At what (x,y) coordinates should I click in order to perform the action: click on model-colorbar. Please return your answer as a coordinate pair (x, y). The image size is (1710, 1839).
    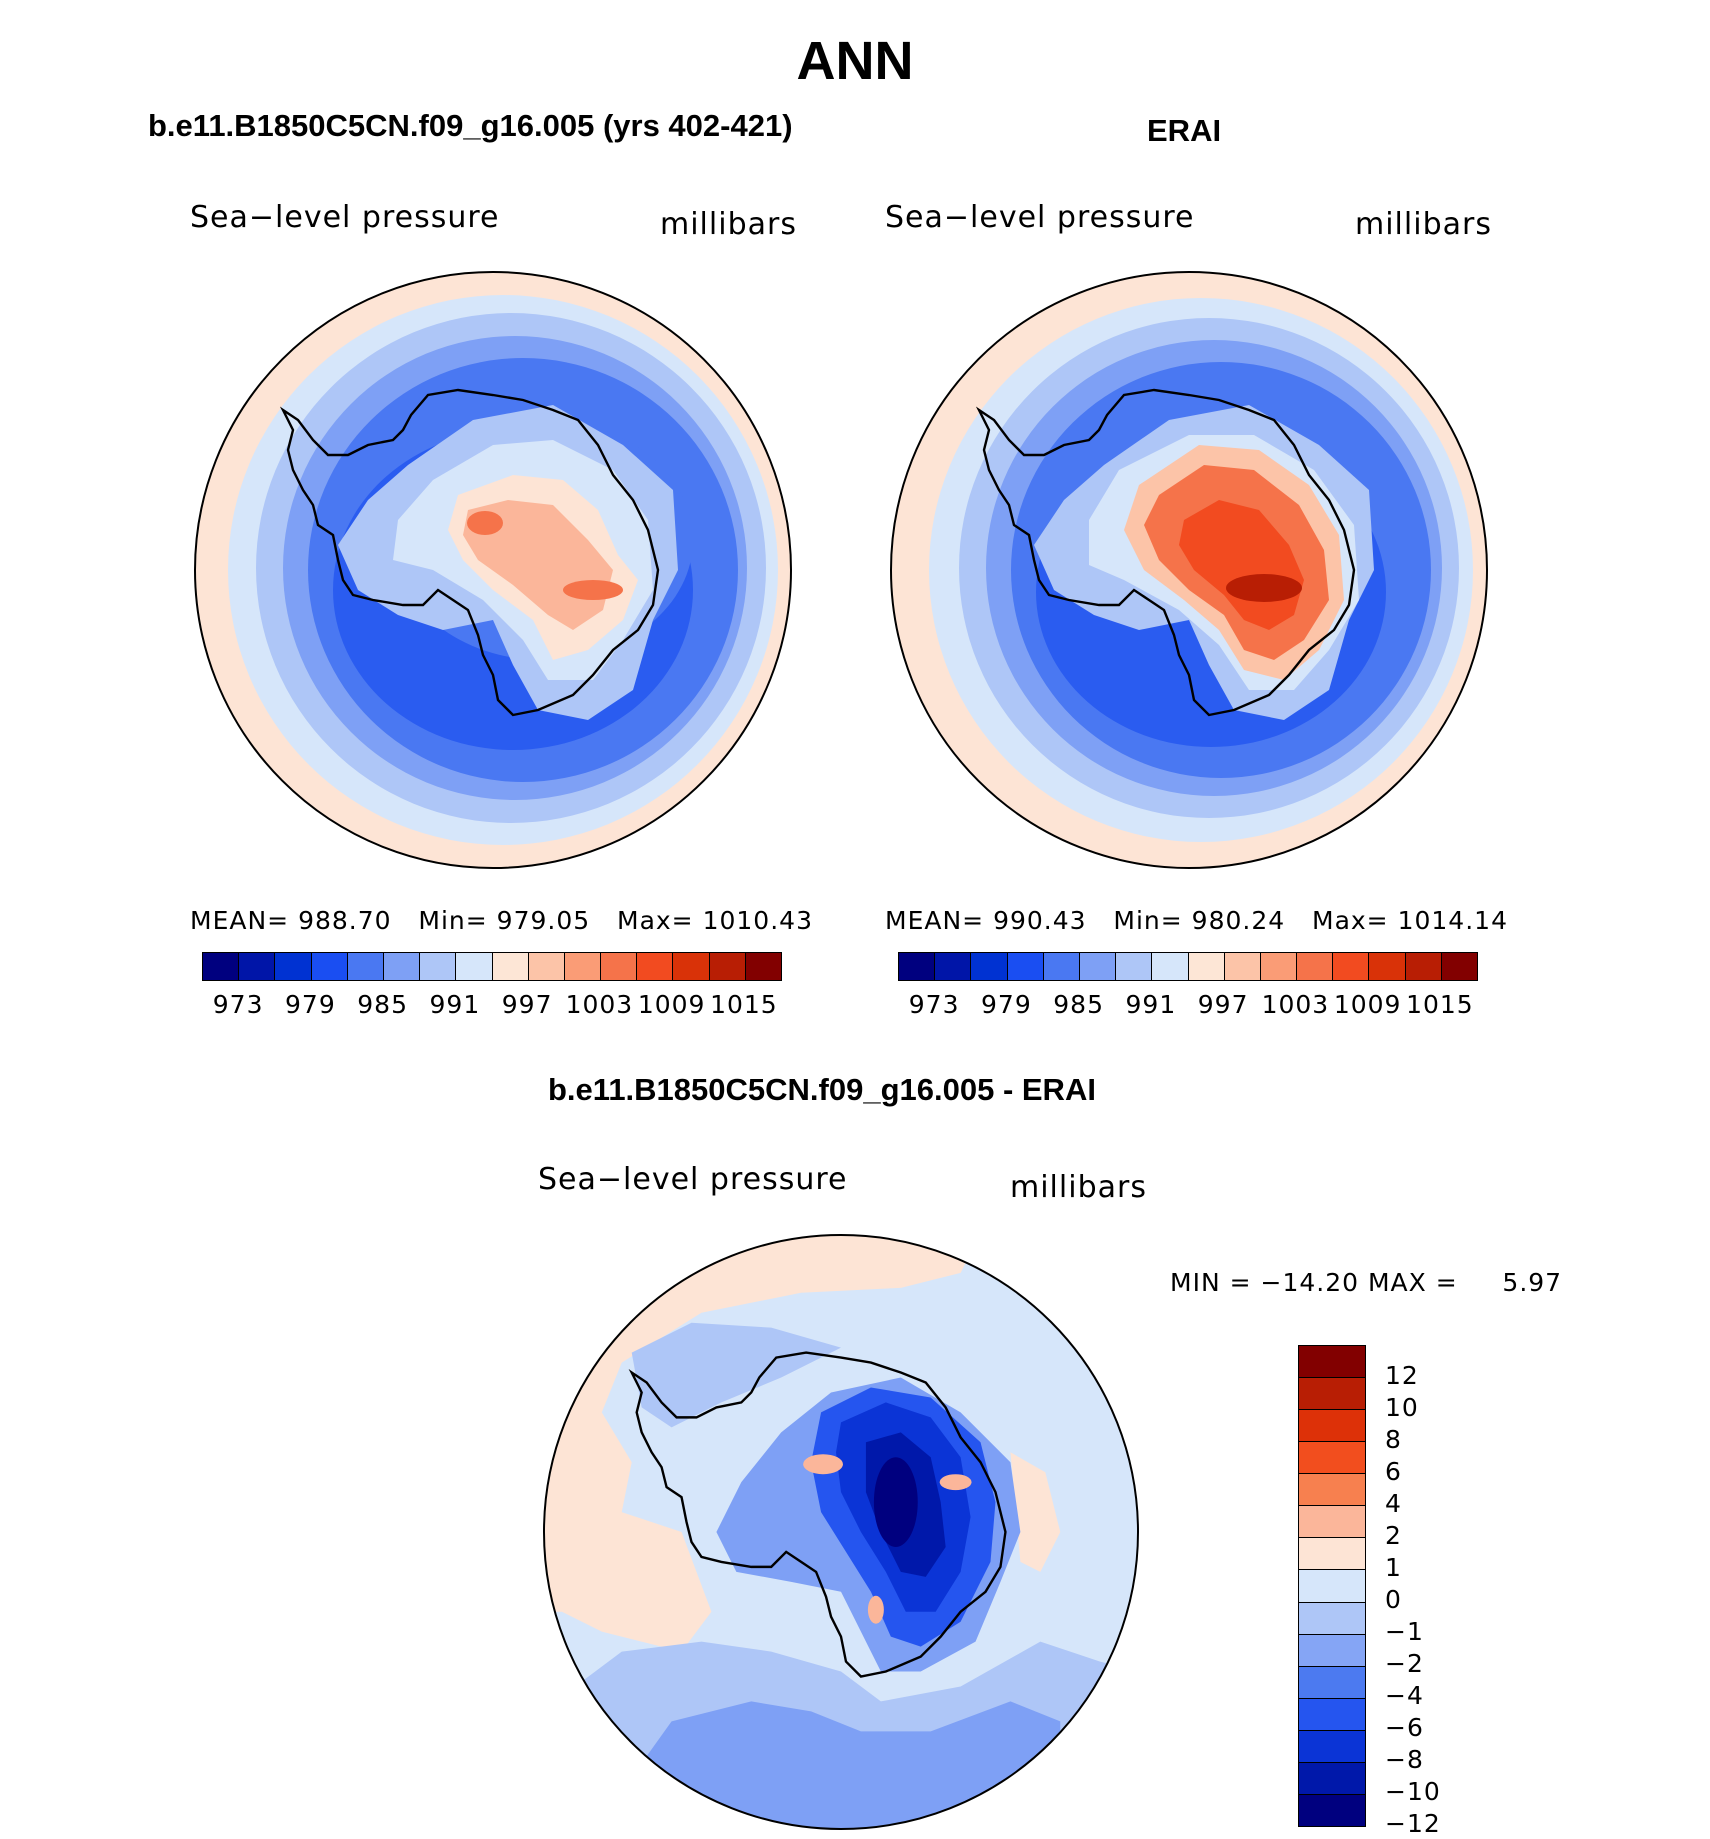
    Looking at the image, I should click on (492, 966).